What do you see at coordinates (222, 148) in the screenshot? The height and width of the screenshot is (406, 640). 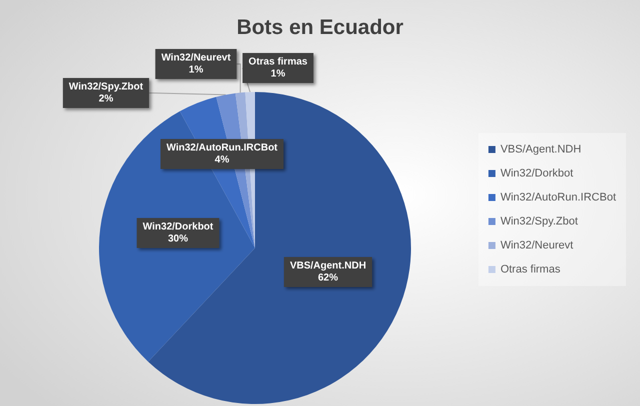 I see `slice-label: Win32/AutoRun.IRCBot` at bounding box center [222, 148].